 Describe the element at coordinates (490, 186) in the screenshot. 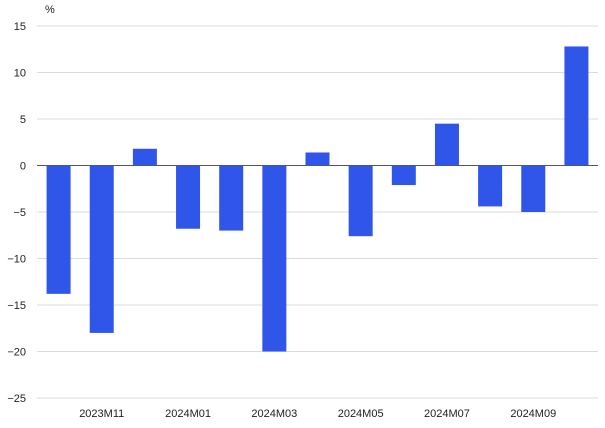

I see `bar-2024M08` at that location.